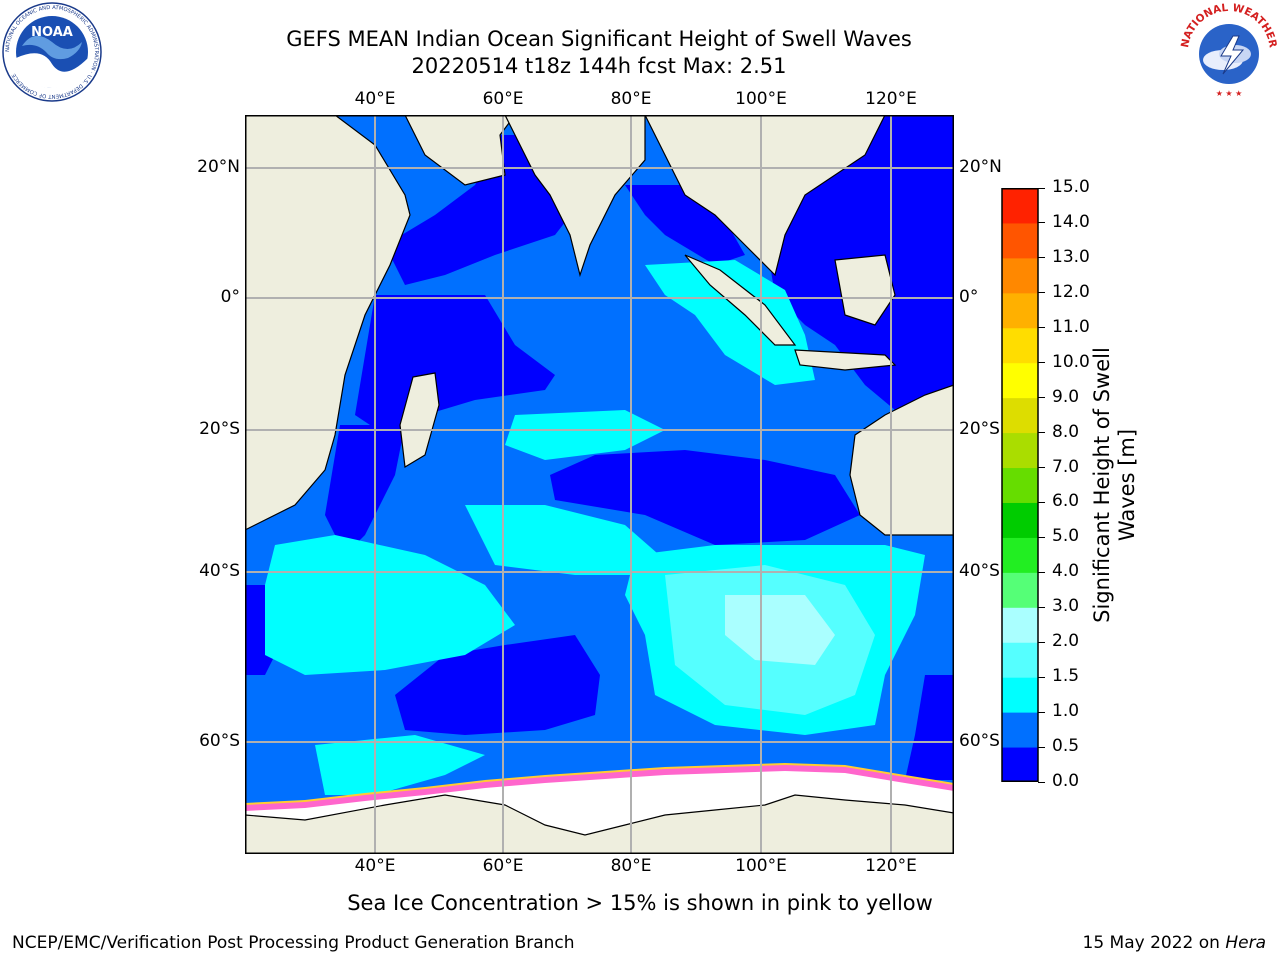 The image size is (1280, 960). Describe the element at coordinates (740, 300) in the screenshot. I see `sumatra-land` at that location.